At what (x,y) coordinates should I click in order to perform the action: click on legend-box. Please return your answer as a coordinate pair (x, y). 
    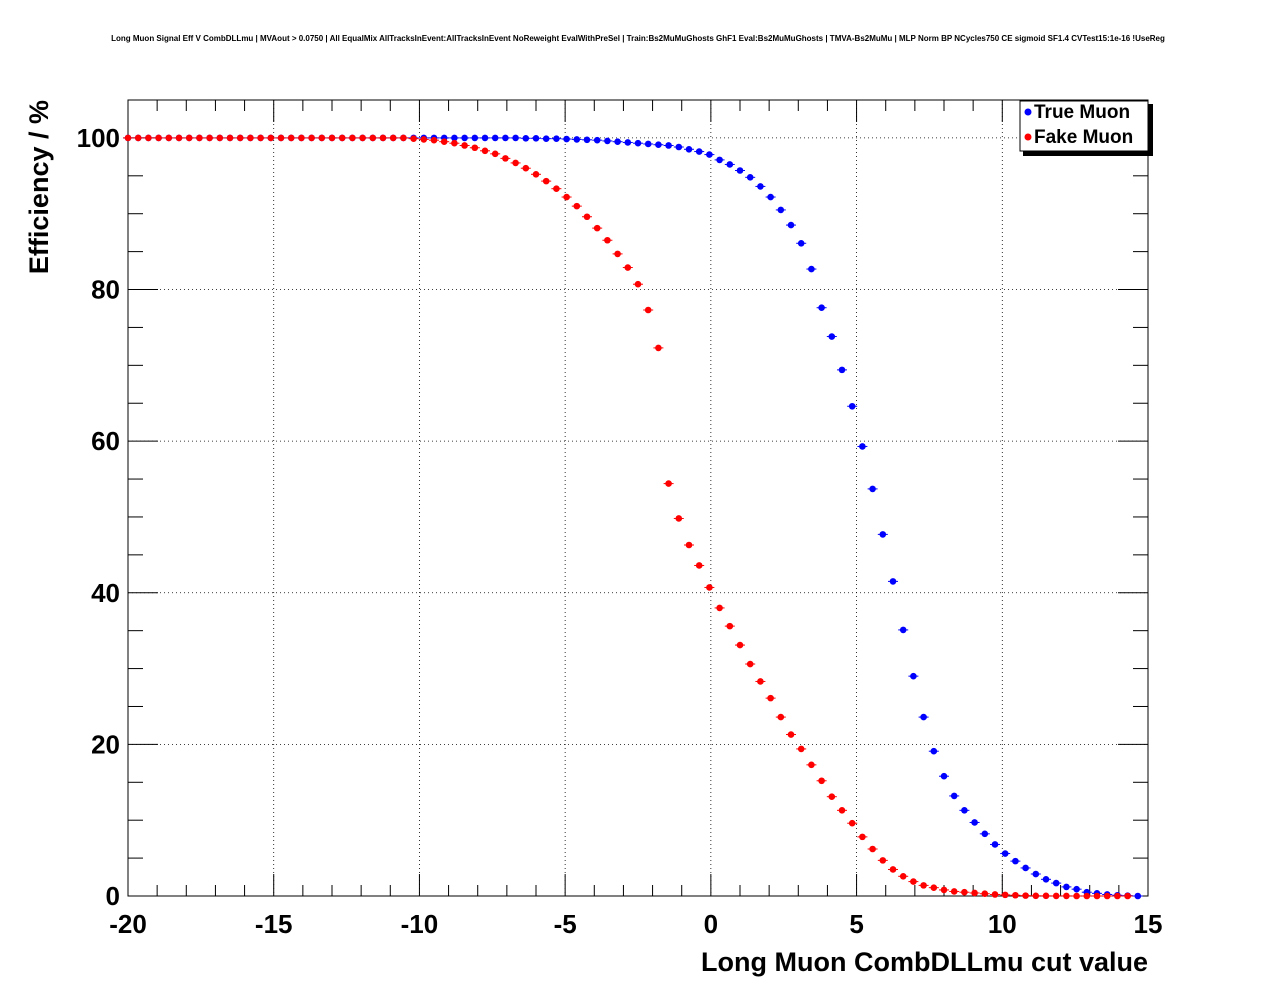
    Looking at the image, I should click on (1084, 126).